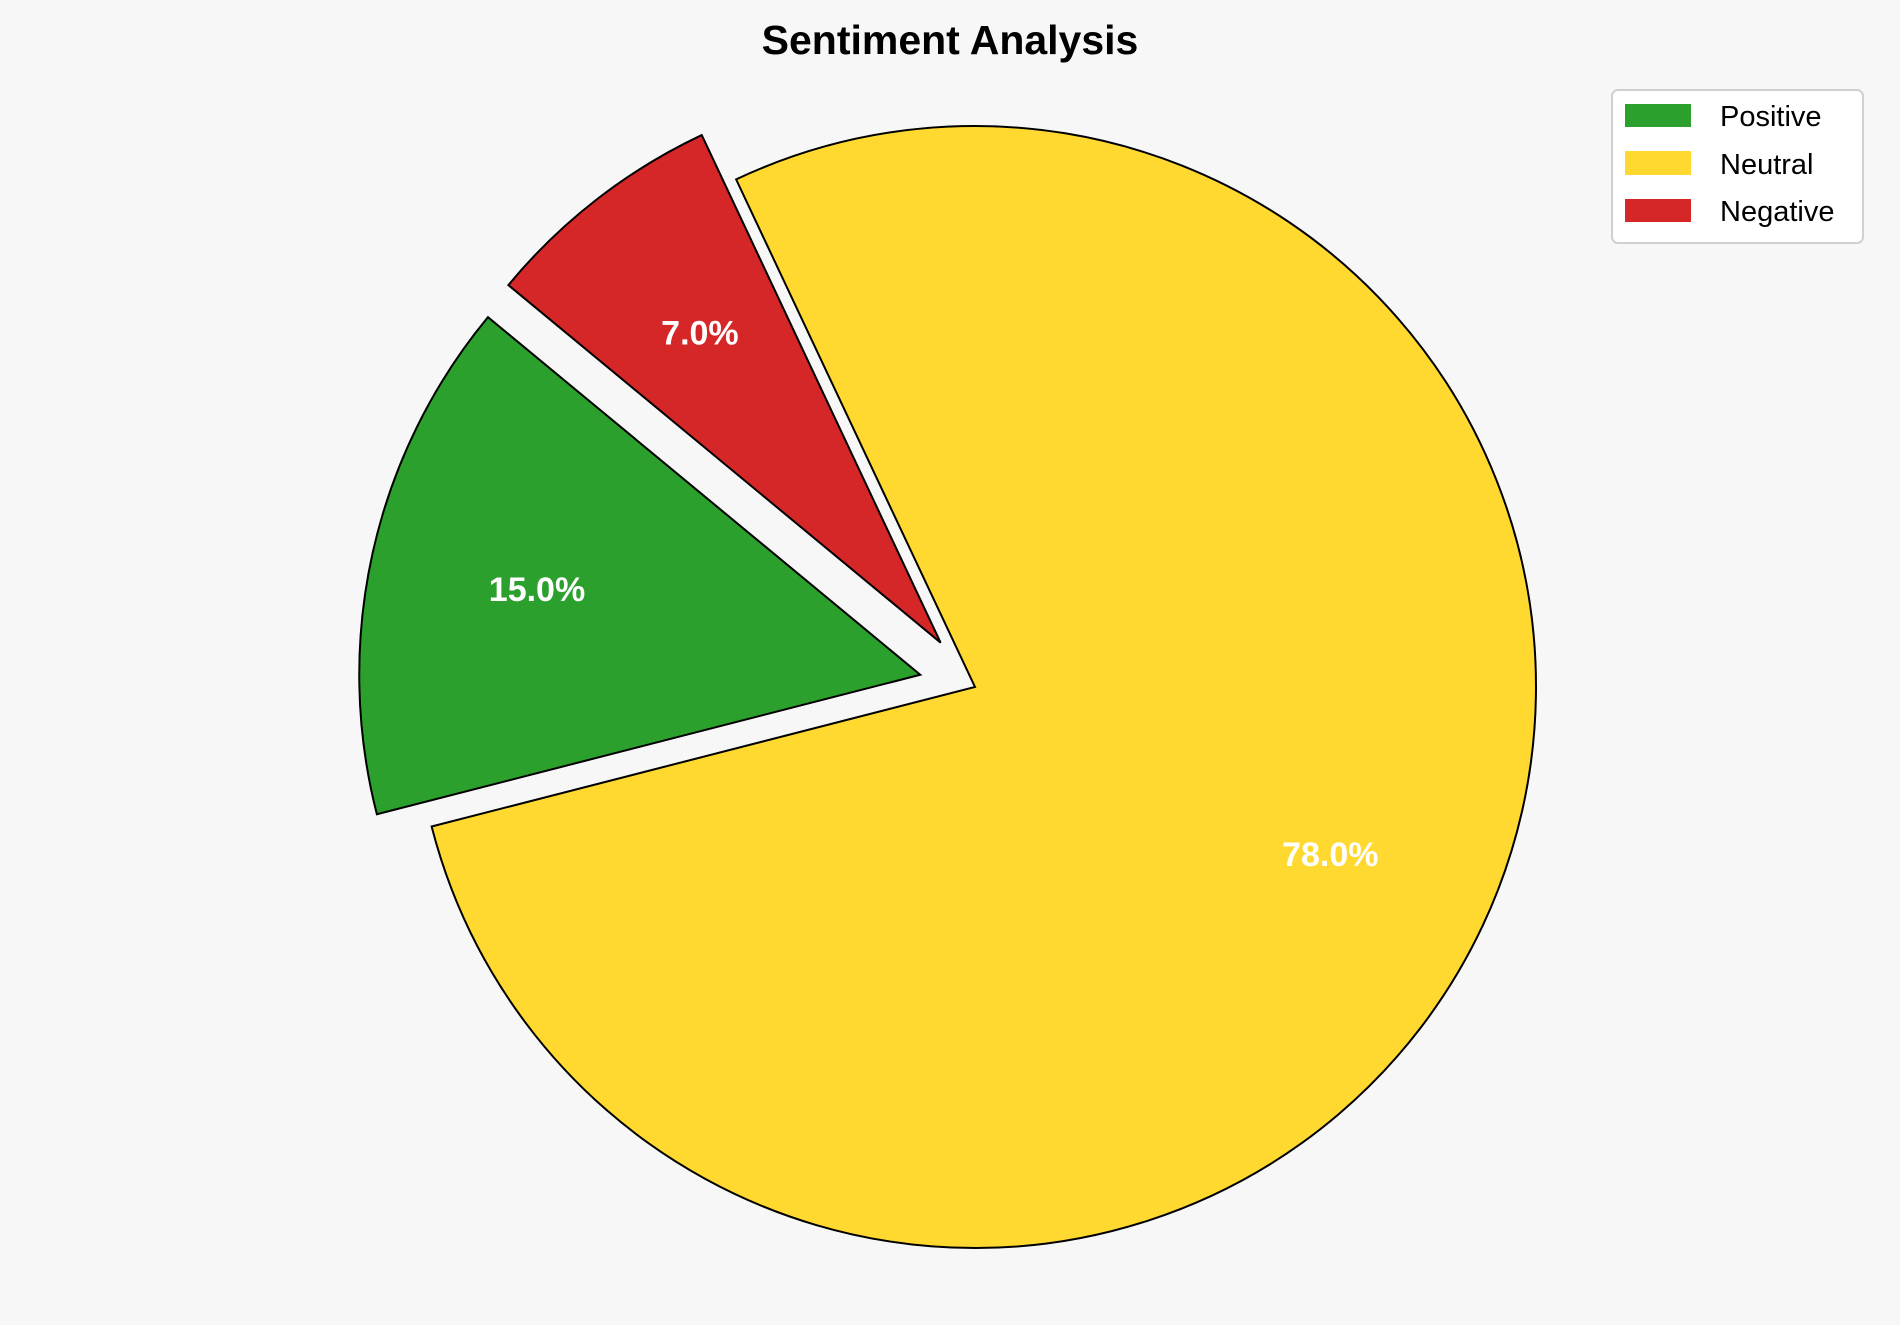 The image size is (1900, 1325). I want to click on legend-swatch-negative, so click(1658, 210).